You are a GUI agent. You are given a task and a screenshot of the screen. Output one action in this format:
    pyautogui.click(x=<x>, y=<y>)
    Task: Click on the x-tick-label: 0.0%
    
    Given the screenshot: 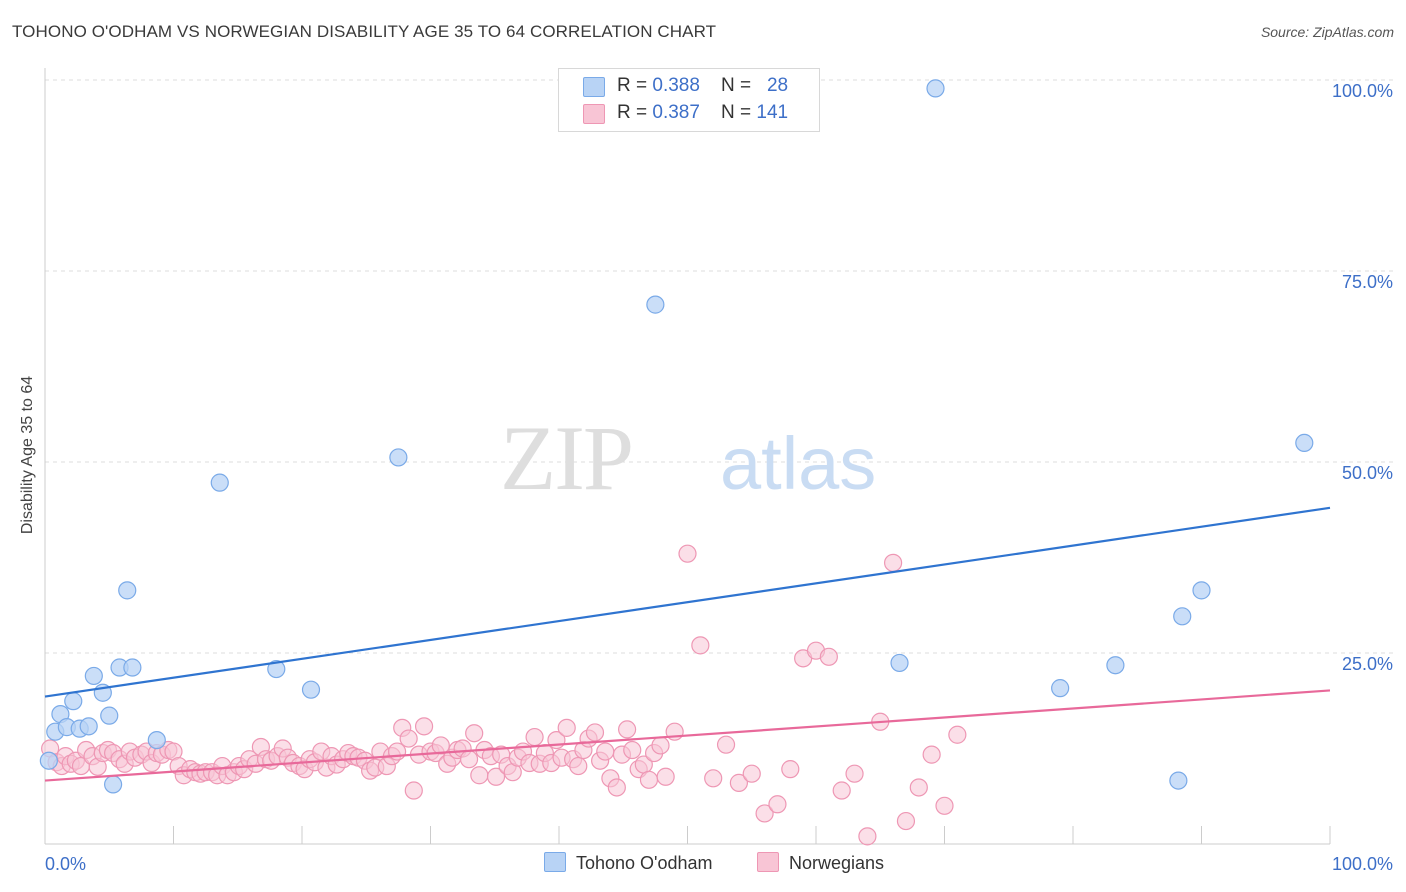 What is the action you would take?
    pyautogui.click(x=65, y=864)
    